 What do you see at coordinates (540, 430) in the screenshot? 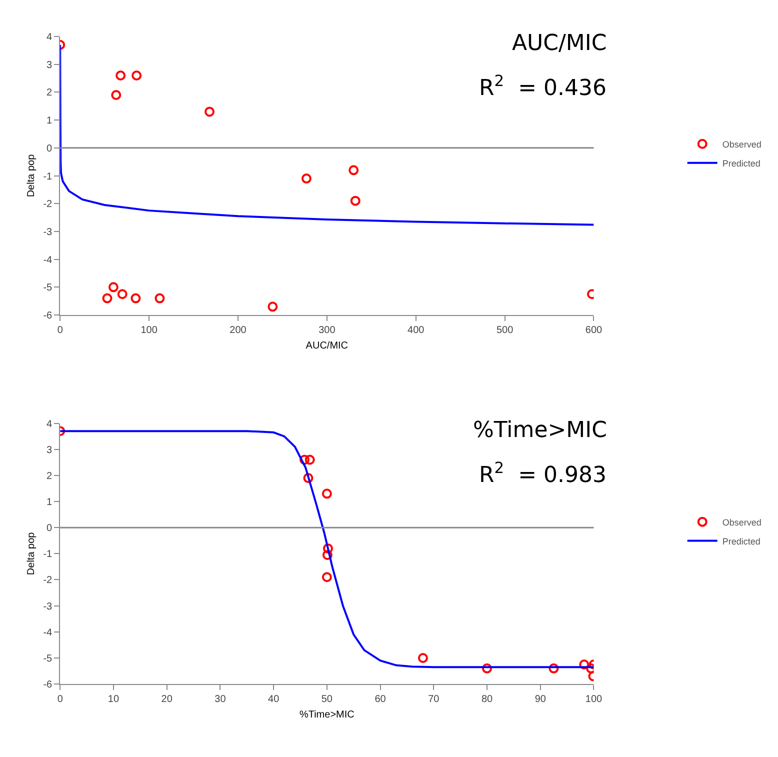
I see `annotation: %Time>MIC` at bounding box center [540, 430].